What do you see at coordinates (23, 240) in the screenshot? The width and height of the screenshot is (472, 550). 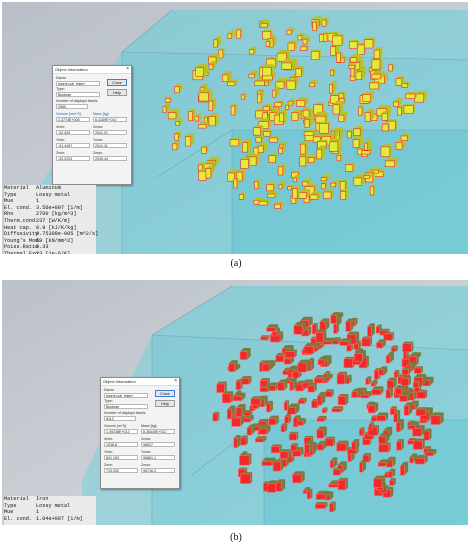 I see `material-key: Young's Mod.` at bounding box center [23, 240].